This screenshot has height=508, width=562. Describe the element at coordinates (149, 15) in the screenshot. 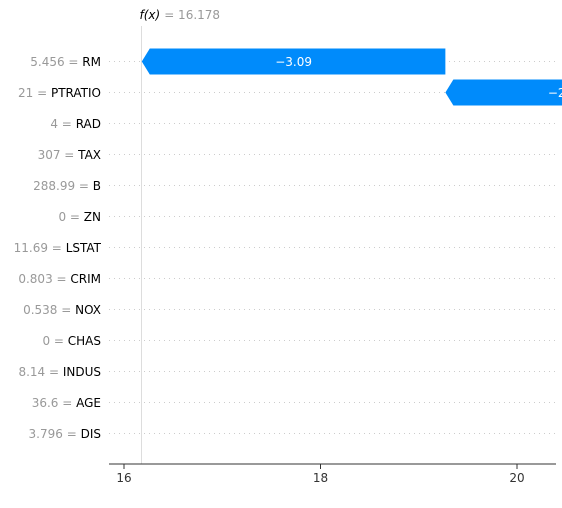

I see `fx-label: f(x)` at that location.